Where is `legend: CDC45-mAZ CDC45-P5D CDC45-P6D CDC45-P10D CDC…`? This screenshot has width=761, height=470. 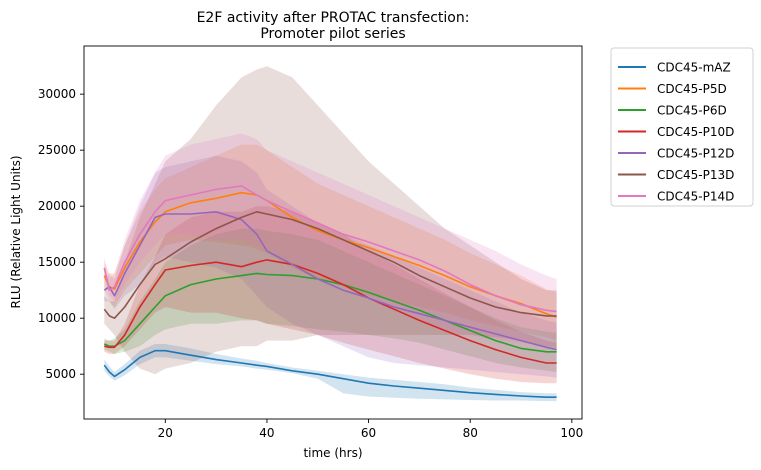
legend: CDC45-mAZ CDC45-P5D CDC45-P6D CDC45-P10D CDC… is located at coordinates (682, 127).